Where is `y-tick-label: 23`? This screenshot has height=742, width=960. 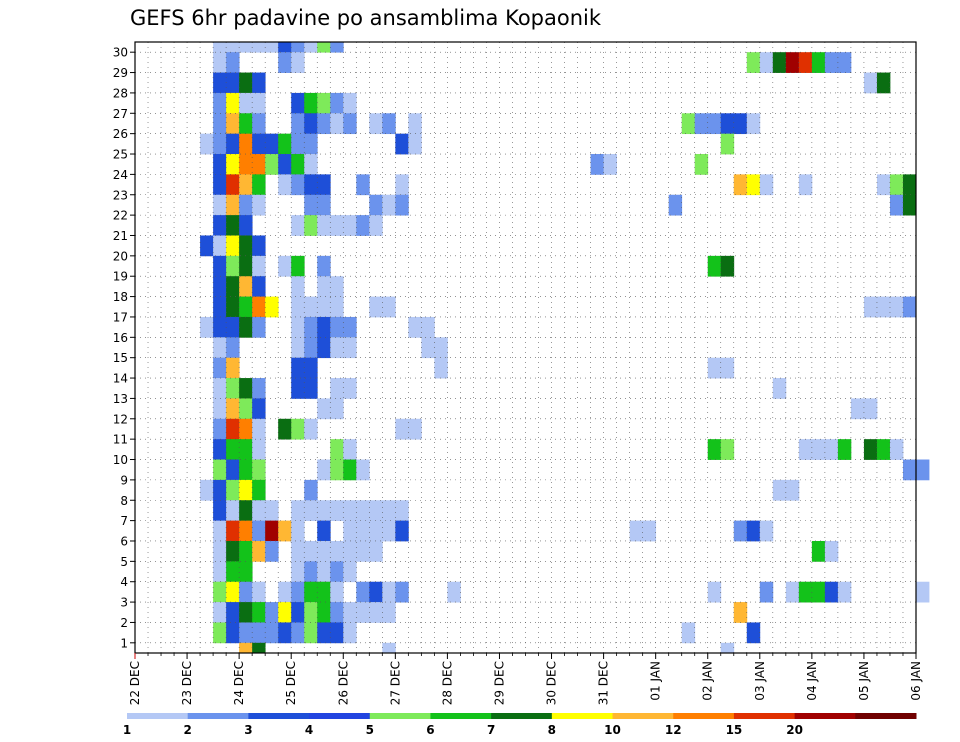
y-tick-label: 23 is located at coordinates (120, 195).